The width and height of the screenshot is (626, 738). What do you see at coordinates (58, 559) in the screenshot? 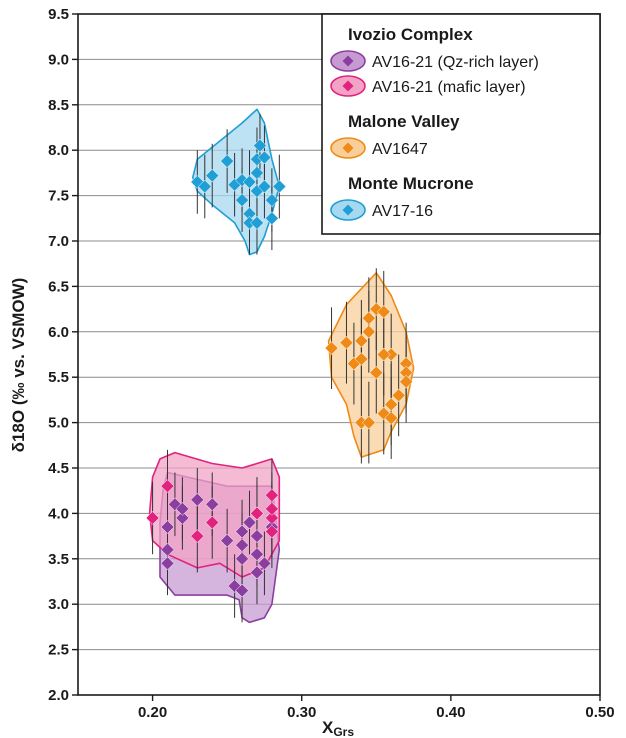
I see `y-tick-label: 3.5` at bounding box center [58, 559].